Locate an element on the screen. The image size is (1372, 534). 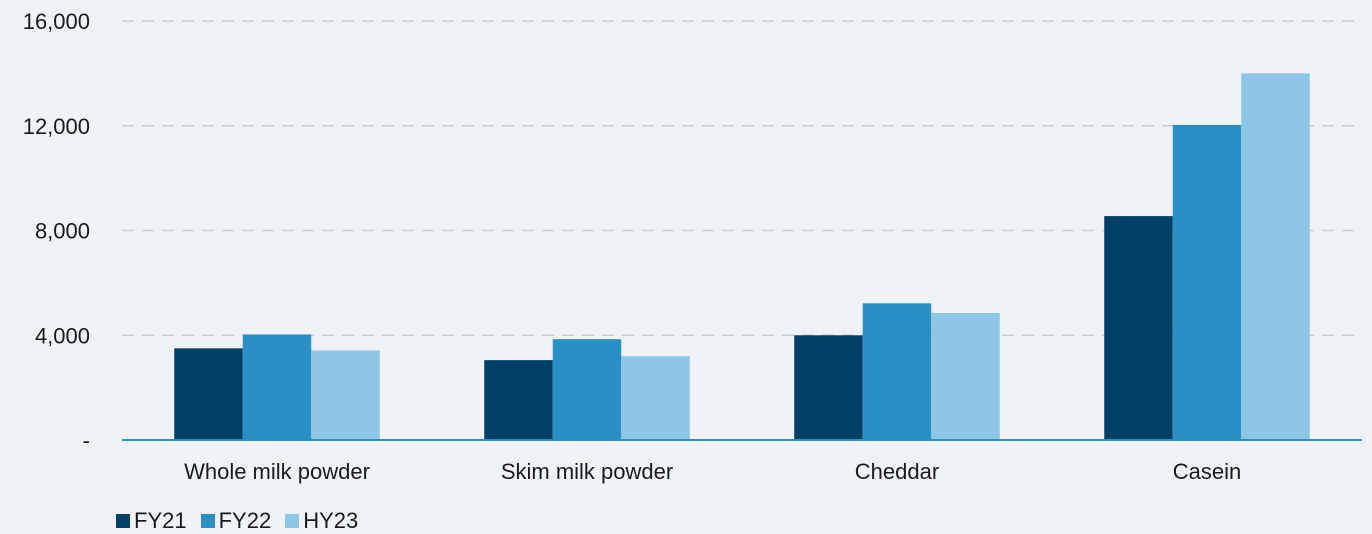
legend-item-hy23: HY23 is located at coordinates (321, 521).